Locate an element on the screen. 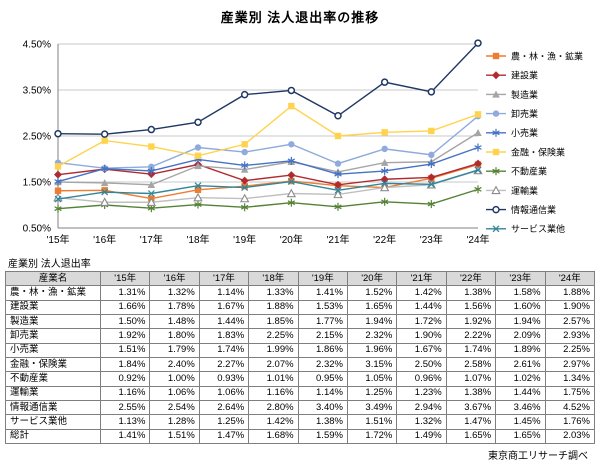 Image resolution: width=600 pixels, height=462 pixels. row-label: 卸売業 is located at coordinates (53, 336).